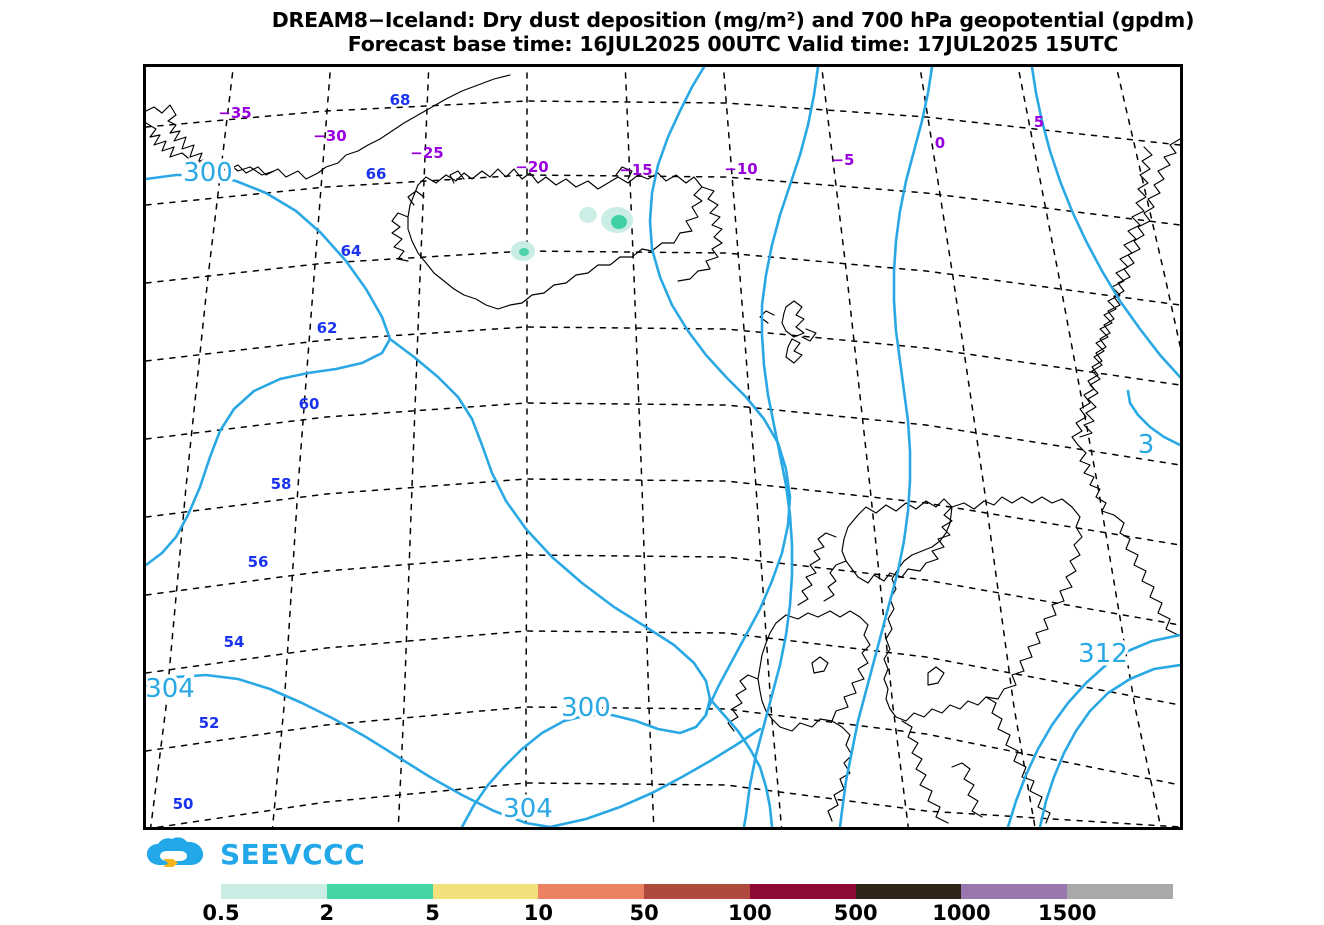 The image size is (1324, 925). What do you see at coordinates (855, 913) in the screenshot?
I see `colorbar-tick: 500` at bounding box center [855, 913].